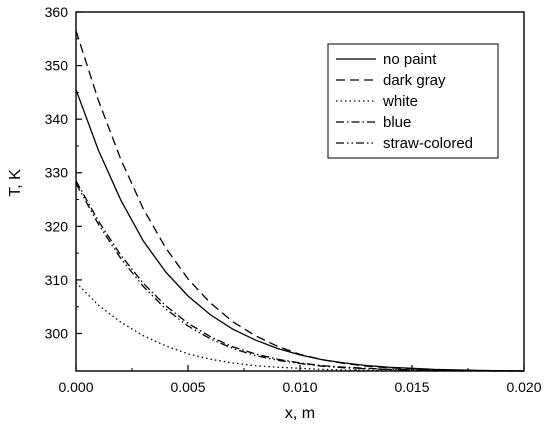 The image size is (550, 435). Describe the element at coordinates (57, 173) in the screenshot. I see `y-tick-label: 330` at that location.